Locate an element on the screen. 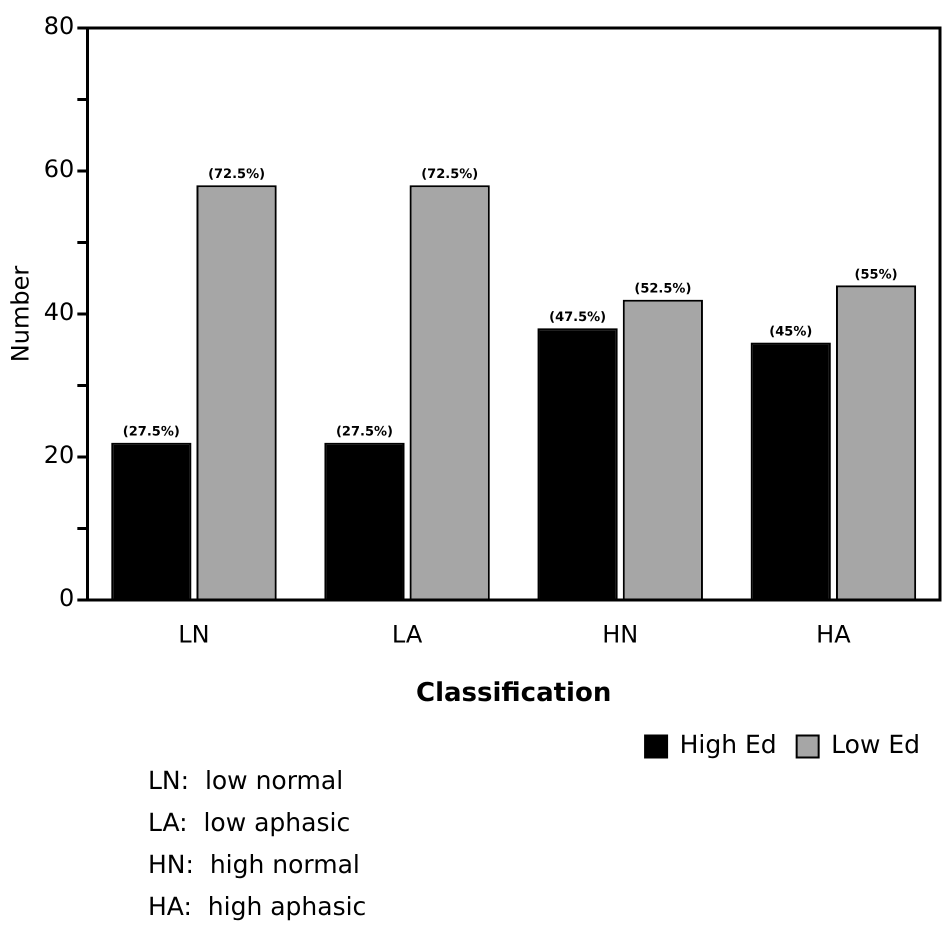 The width and height of the screenshot is (944, 939). x-axis-title: Classification is located at coordinates (514, 693).